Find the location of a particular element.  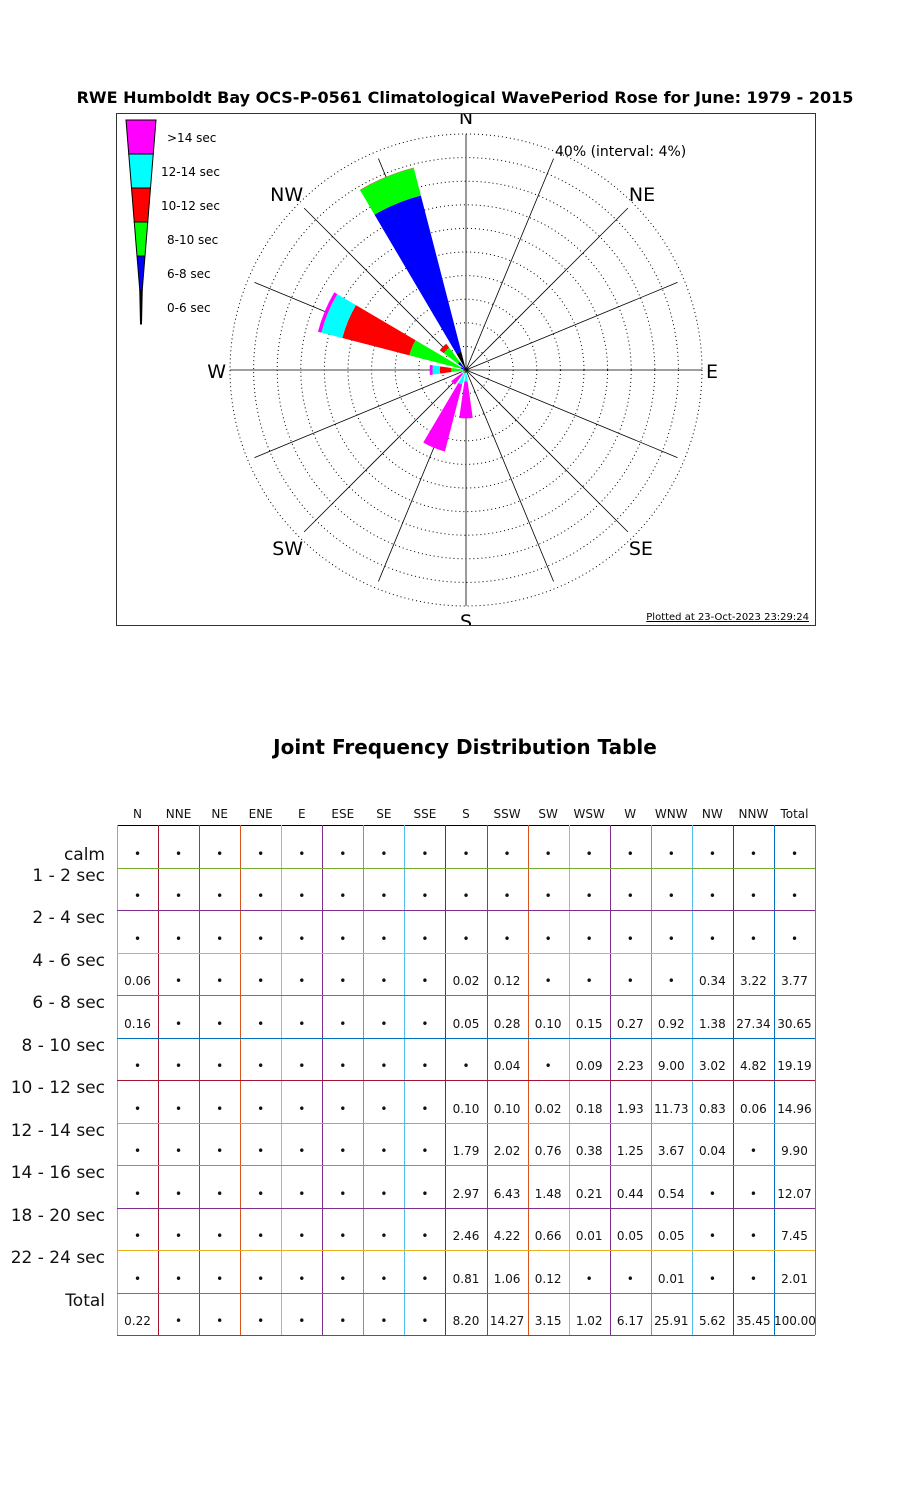

table-cell: 0.10 is located at coordinates (507, 1108).